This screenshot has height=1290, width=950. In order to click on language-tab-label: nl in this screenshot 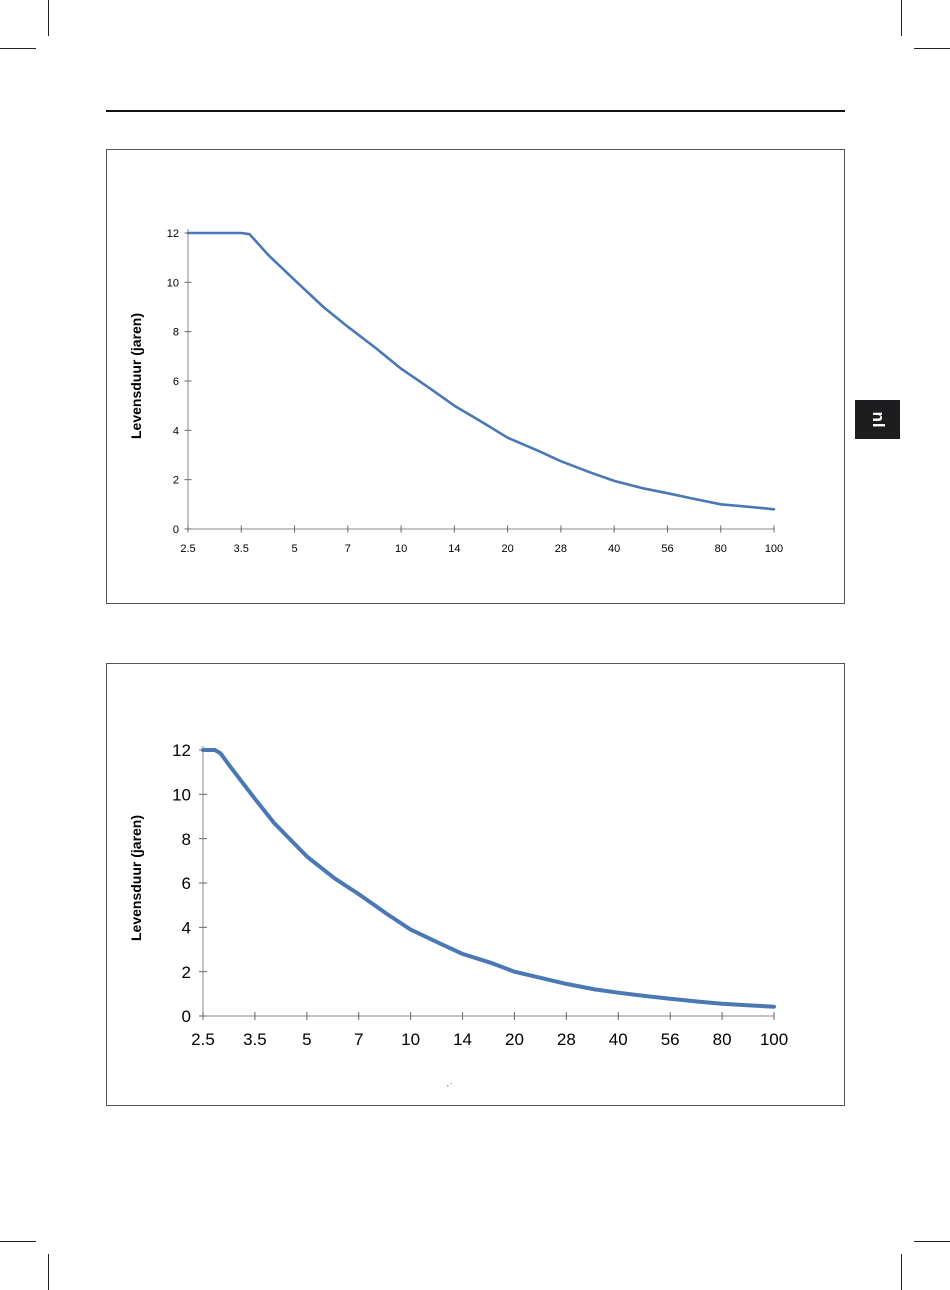, I will do `click(878, 419)`.